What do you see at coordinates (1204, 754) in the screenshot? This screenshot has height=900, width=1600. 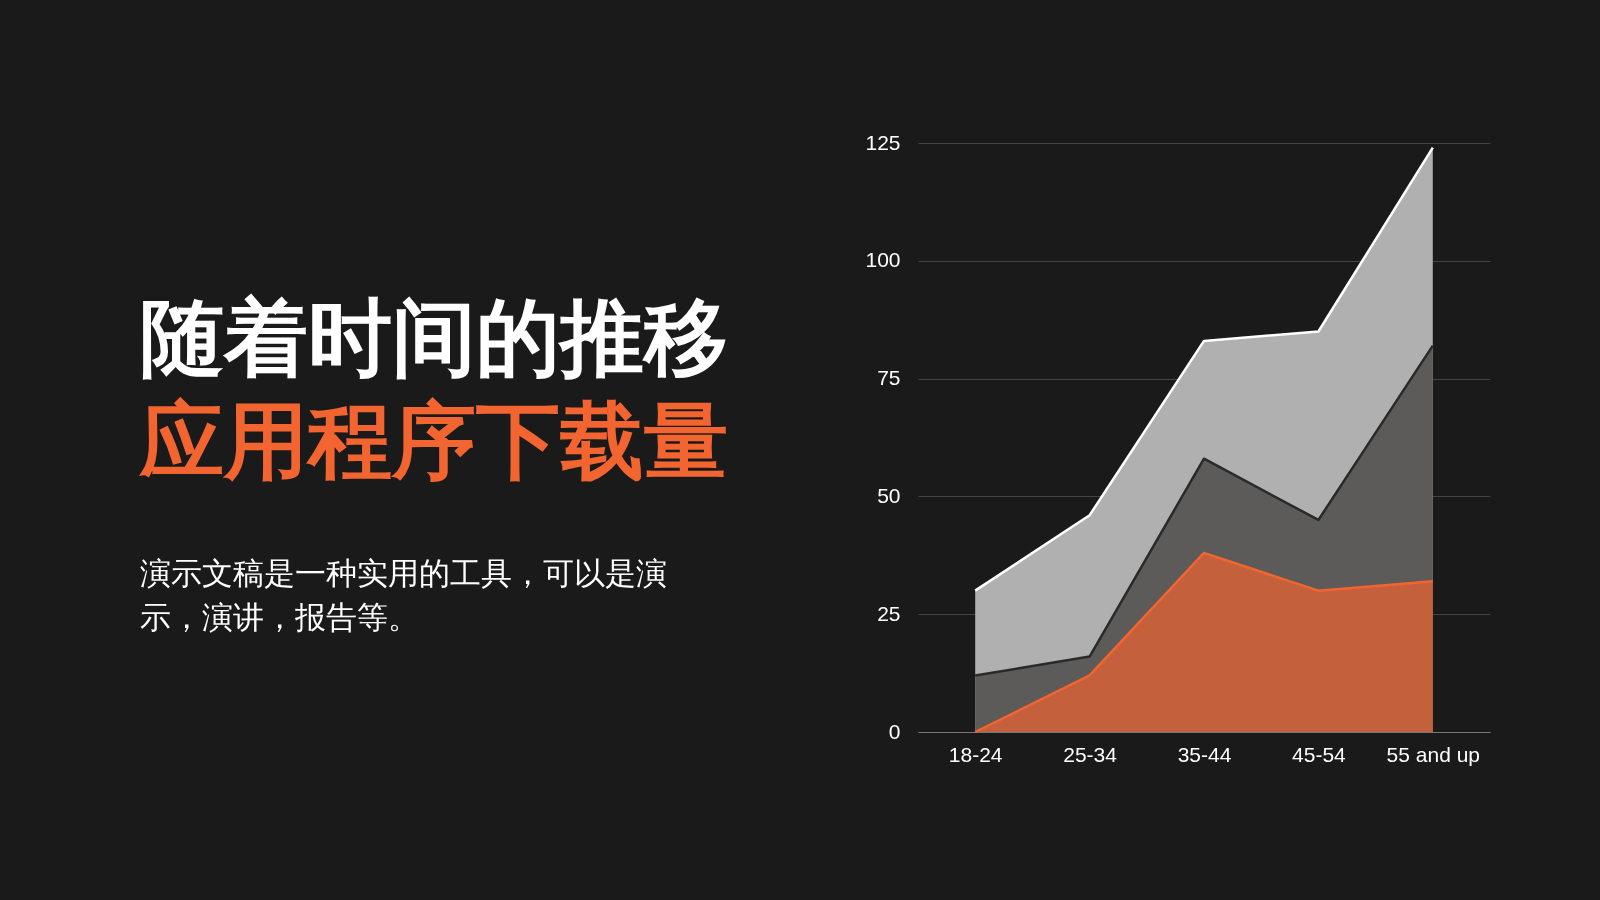 I see `x-tick-label: 35-44` at bounding box center [1204, 754].